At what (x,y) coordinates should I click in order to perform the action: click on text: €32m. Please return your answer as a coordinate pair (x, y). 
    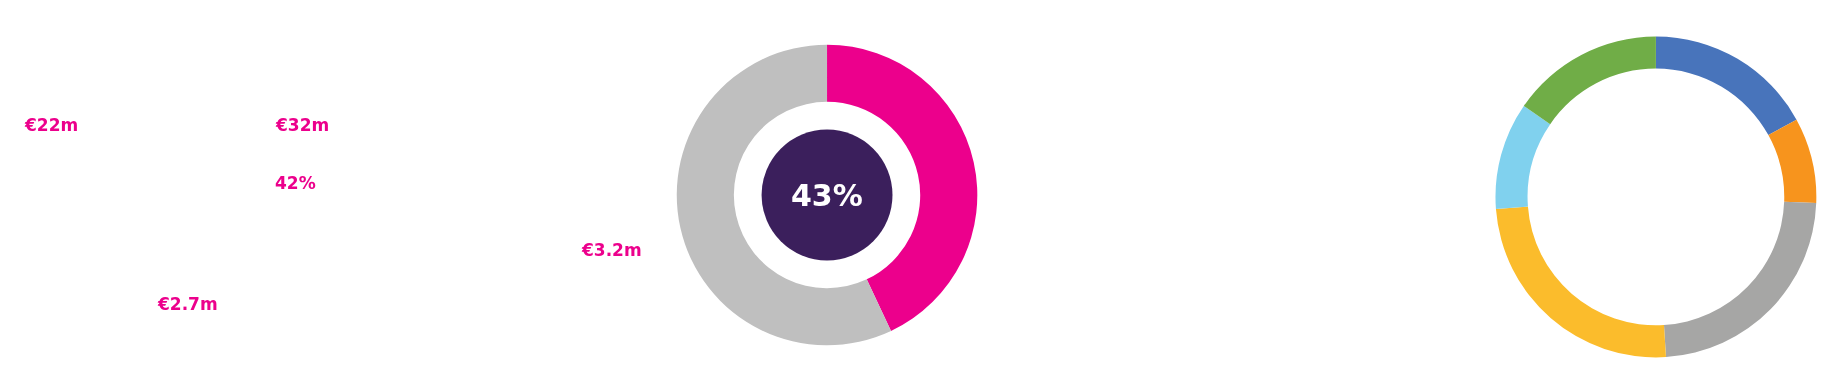
    Looking at the image, I should click on (302, 125).